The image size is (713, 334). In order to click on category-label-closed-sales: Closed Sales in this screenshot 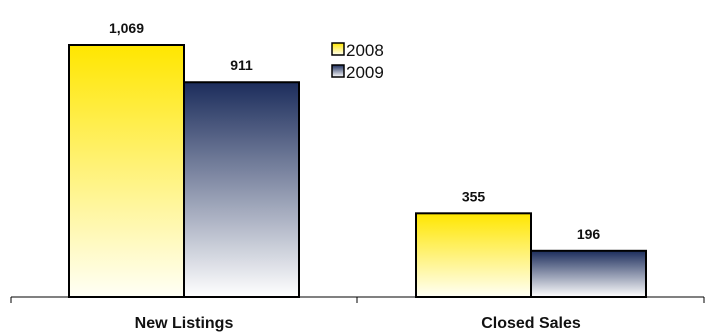, I will do `click(531, 323)`.